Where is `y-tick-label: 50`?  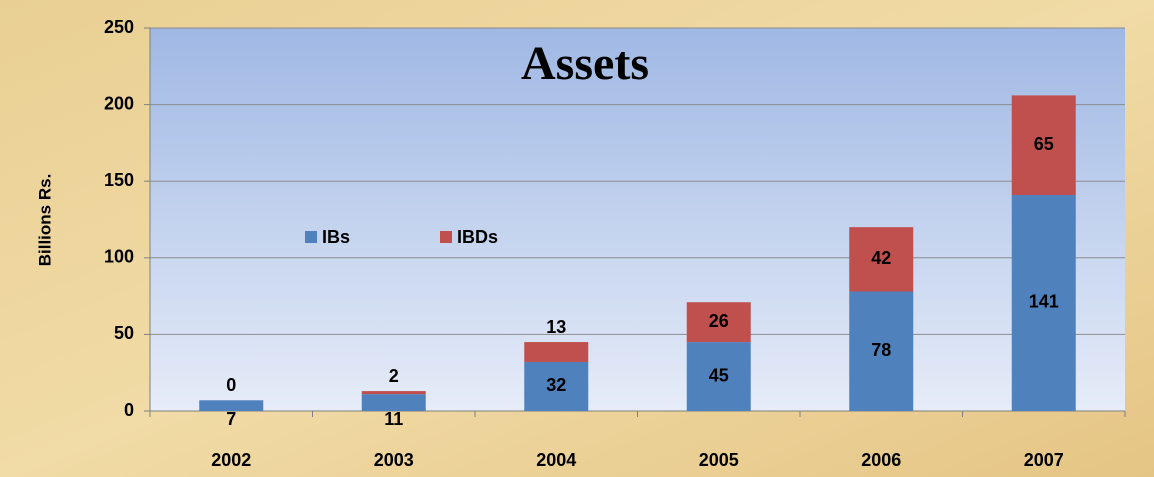 y-tick-label: 50 is located at coordinates (124, 333).